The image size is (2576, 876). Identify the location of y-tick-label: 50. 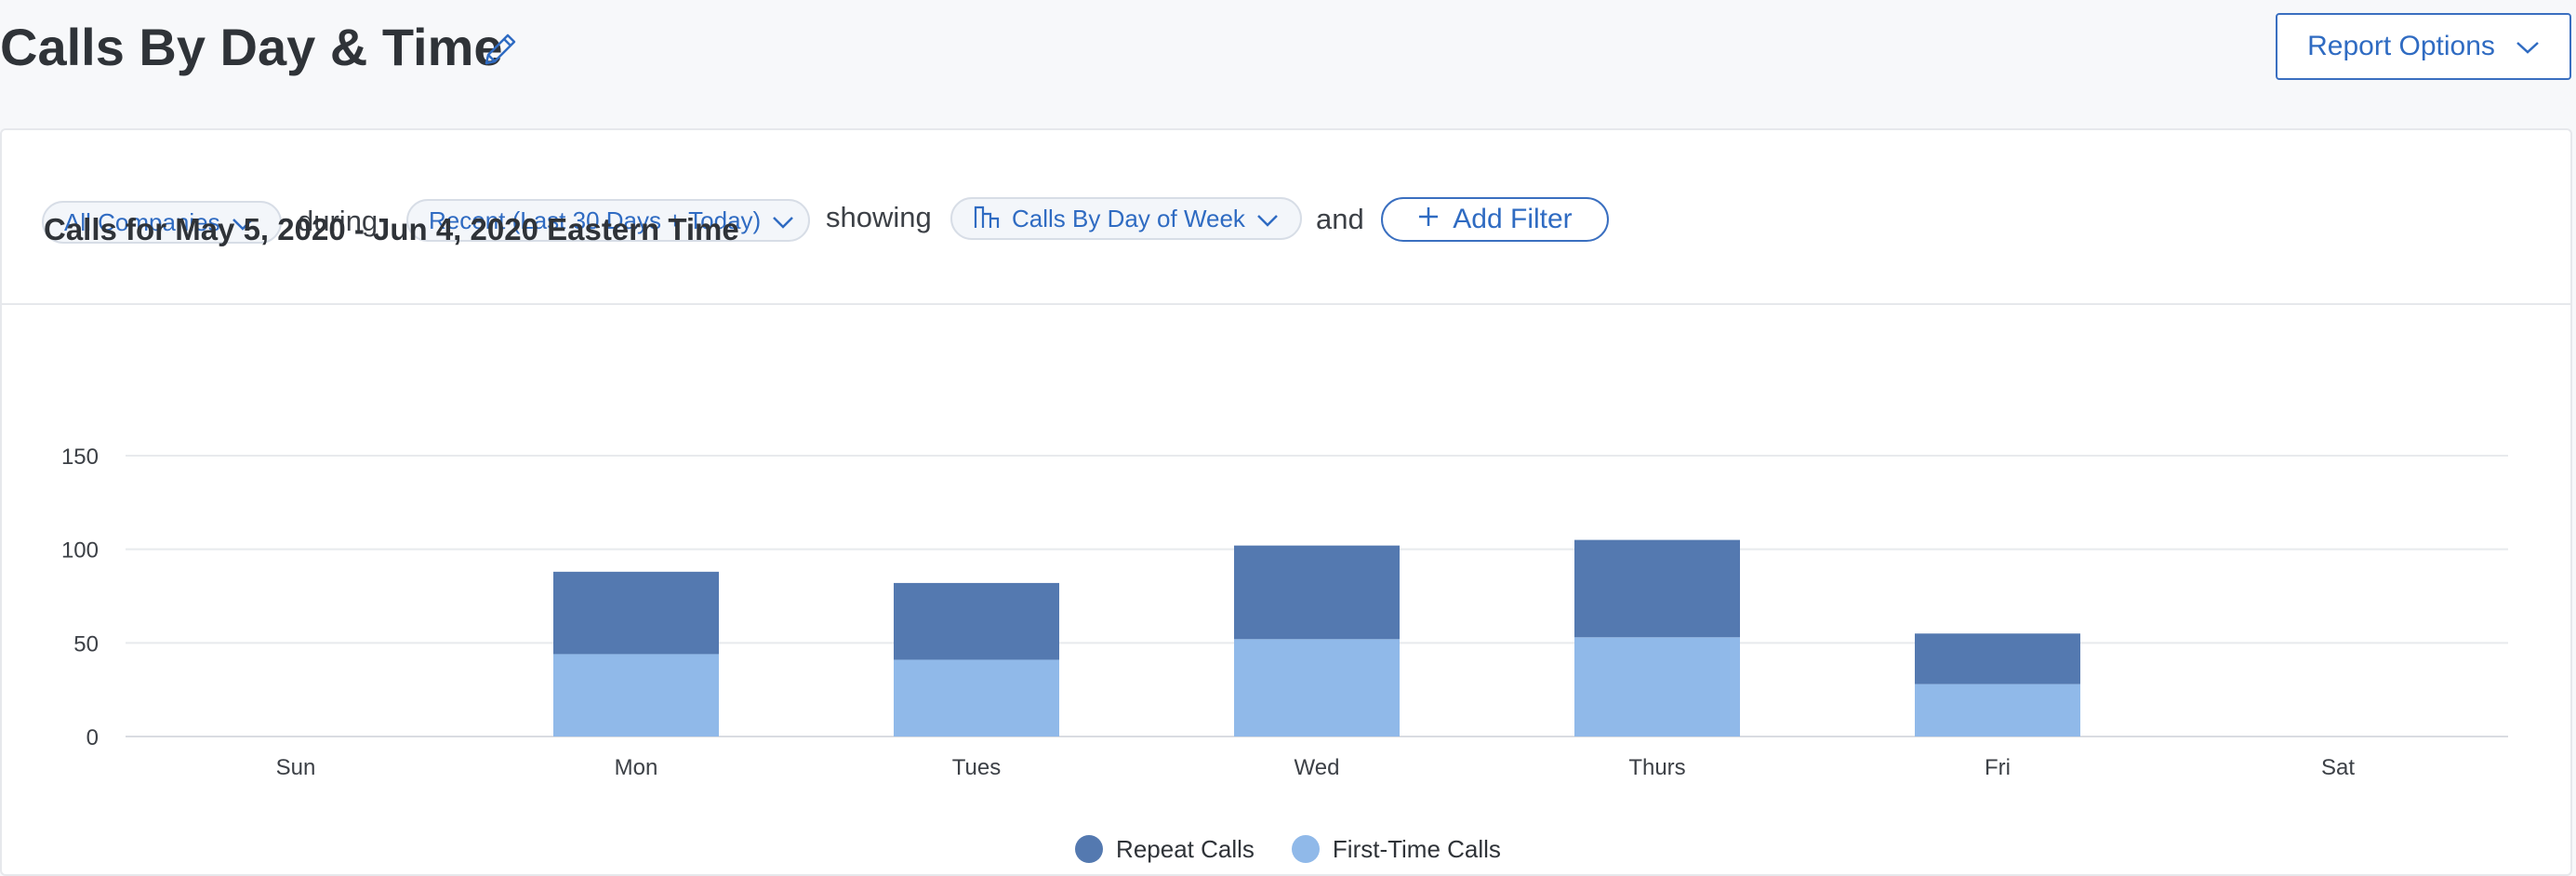
(86, 644).